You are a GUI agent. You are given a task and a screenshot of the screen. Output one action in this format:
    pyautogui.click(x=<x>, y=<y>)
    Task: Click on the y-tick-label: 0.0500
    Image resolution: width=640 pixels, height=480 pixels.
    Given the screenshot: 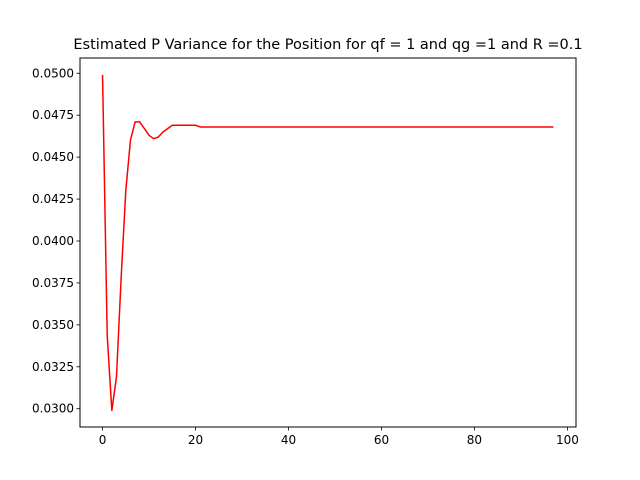 What is the action you would take?
    pyautogui.click(x=53, y=73)
    